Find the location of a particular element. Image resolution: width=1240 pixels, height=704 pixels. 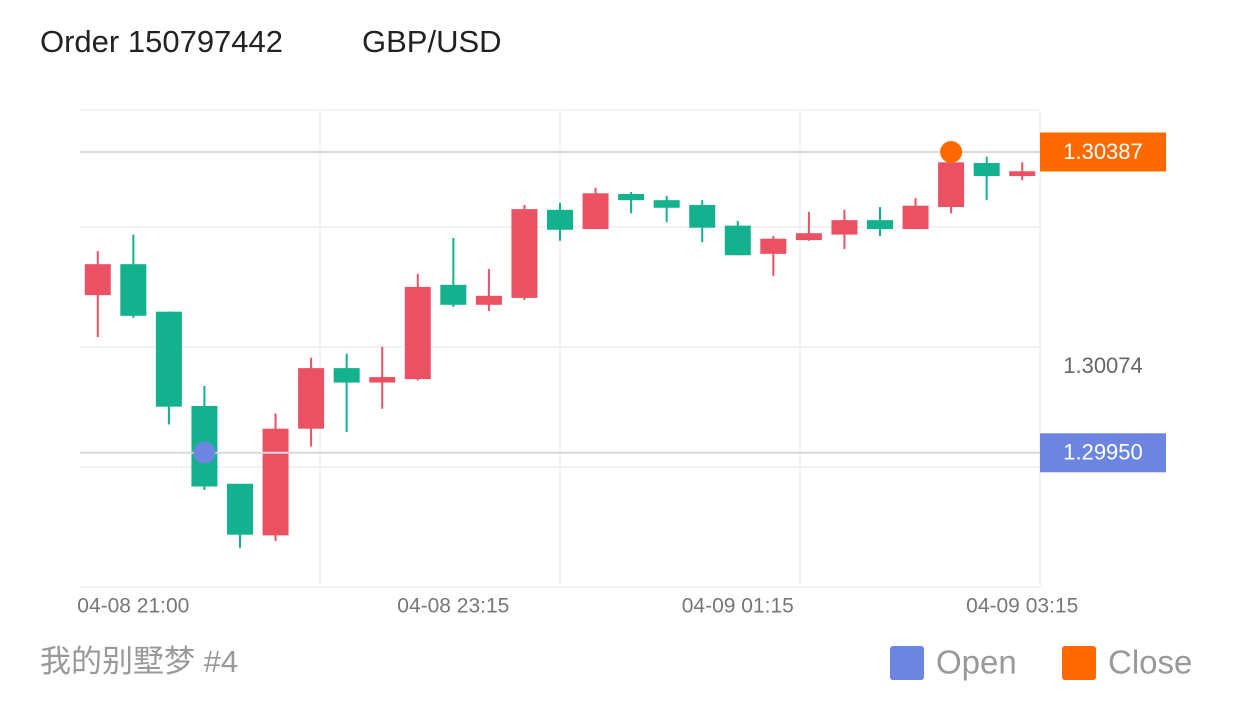

x-tick-label: 04-09 03:15 is located at coordinates (1022, 606).